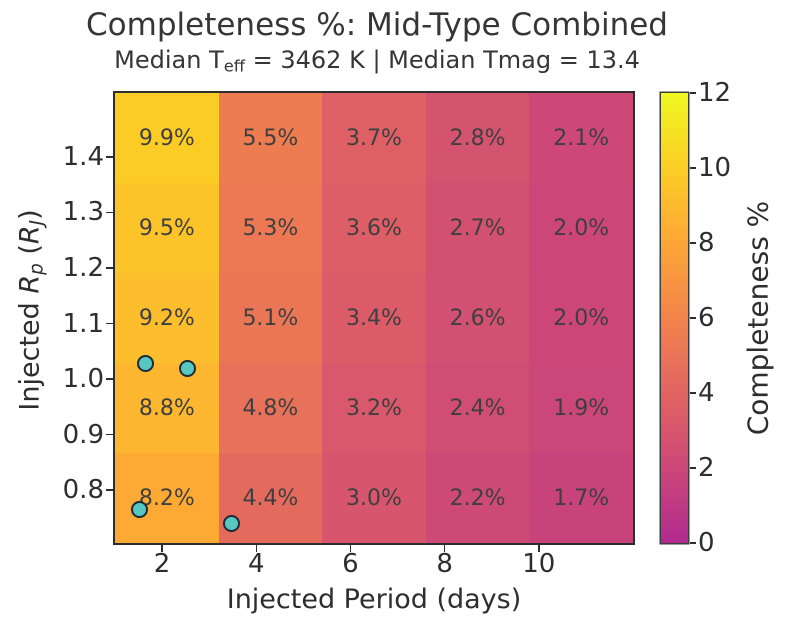  Describe the element at coordinates (539, 564) in the screenshot. I see `x-tick-label: 10` at that location.